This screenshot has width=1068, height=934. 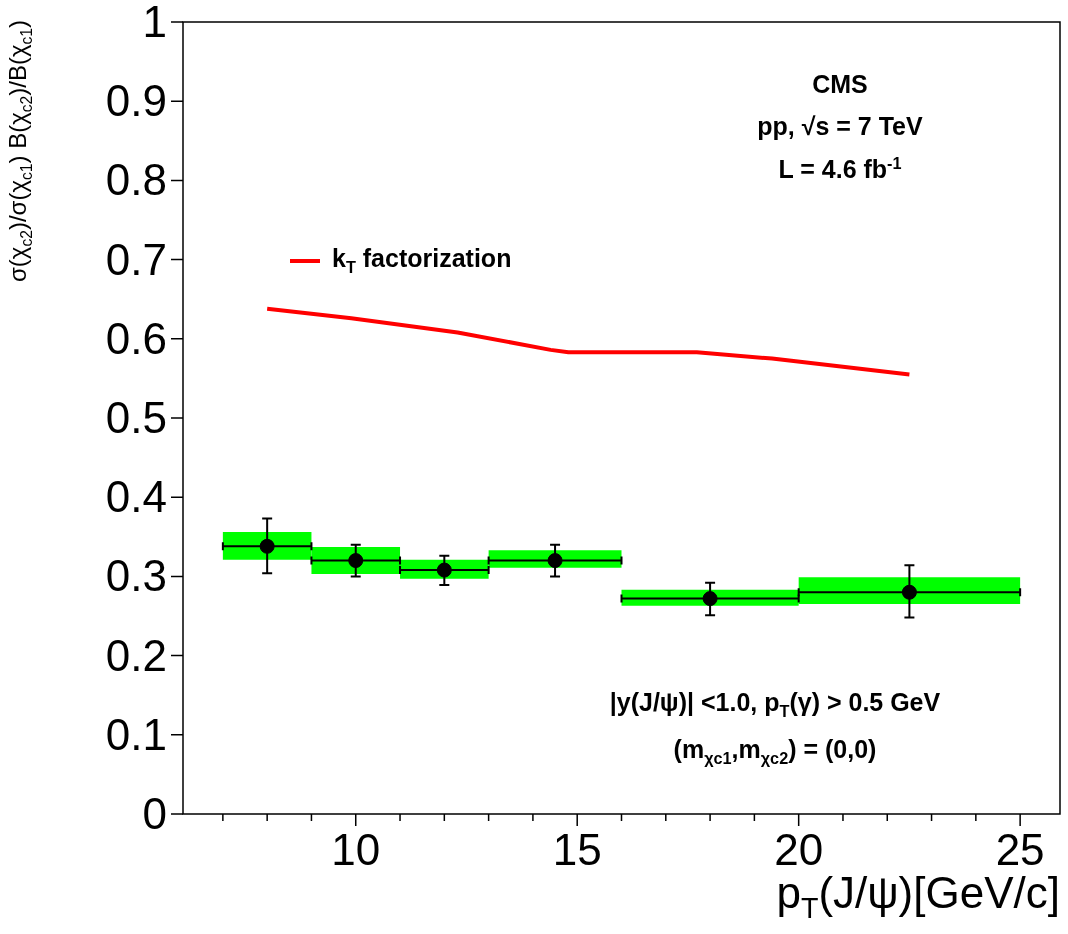 What do you see at coordinates (136, 576) in the screenshot?
I see `y-tick-label: 0.3` at bounding box center [136, 576].